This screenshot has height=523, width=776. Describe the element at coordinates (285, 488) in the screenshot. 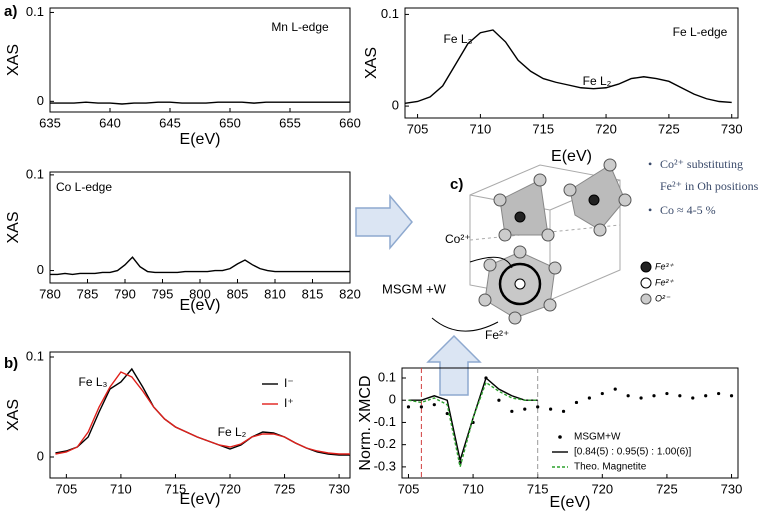

I see `x-tick-label: 725` at that location.